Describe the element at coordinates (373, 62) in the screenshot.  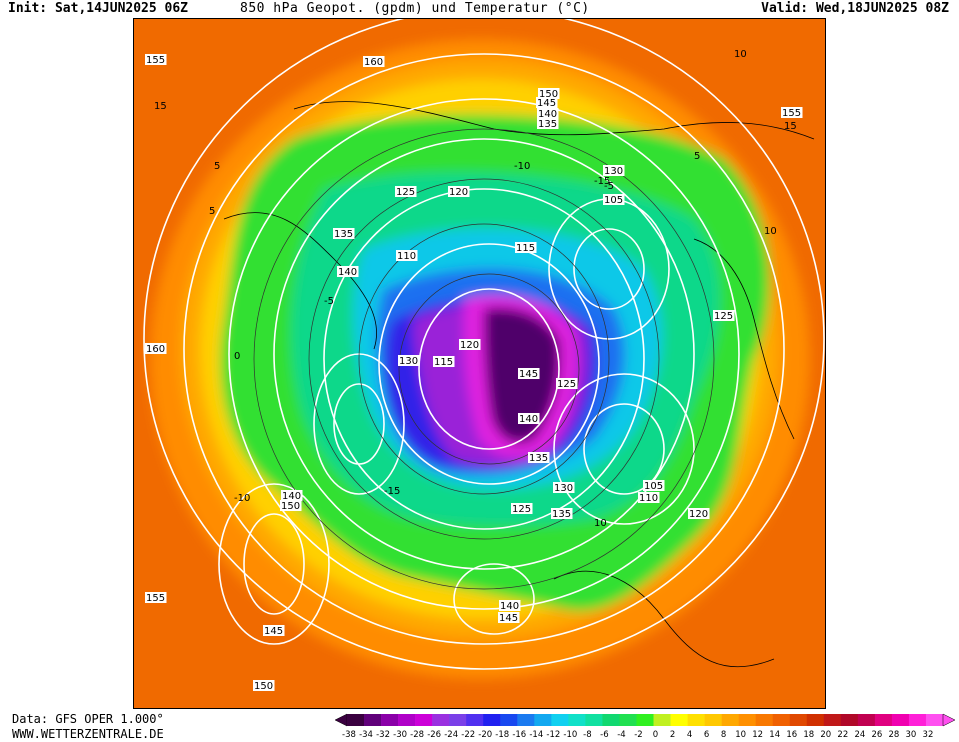
I see `geopotential-label-text: 160` at that location.